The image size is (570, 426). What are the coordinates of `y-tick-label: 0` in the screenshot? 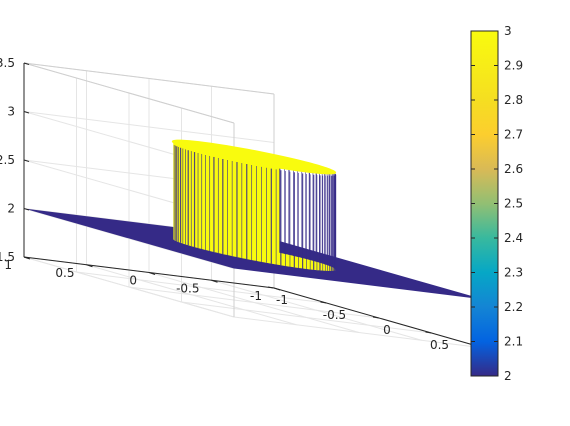 It's located at (133, 281).